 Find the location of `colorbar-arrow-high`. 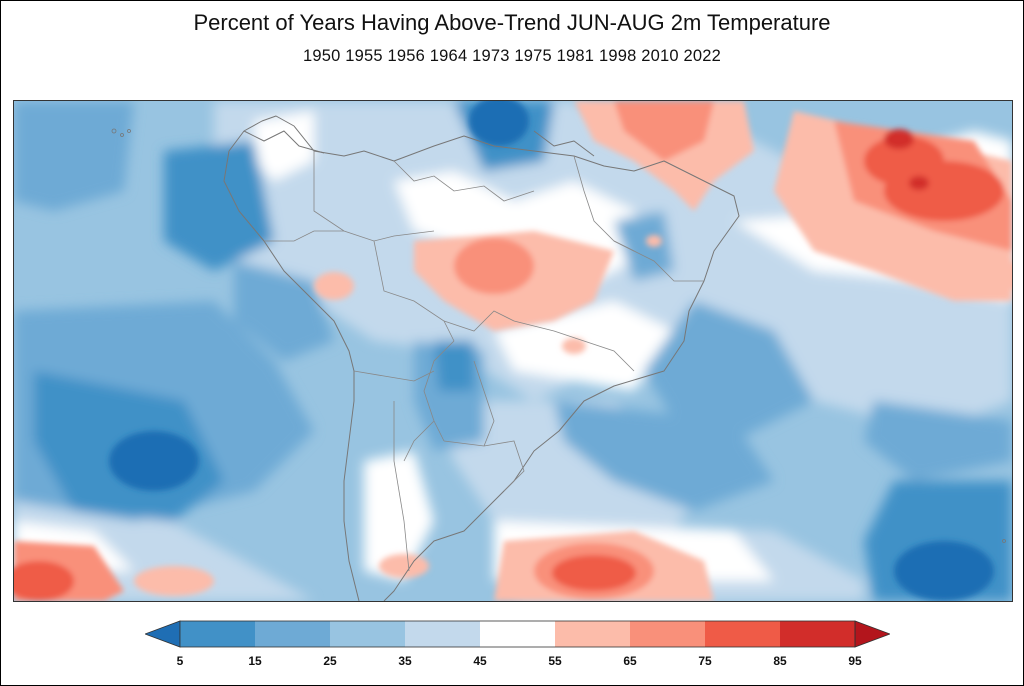

colorbar-arrow-high is located at coordinates (873, 634).